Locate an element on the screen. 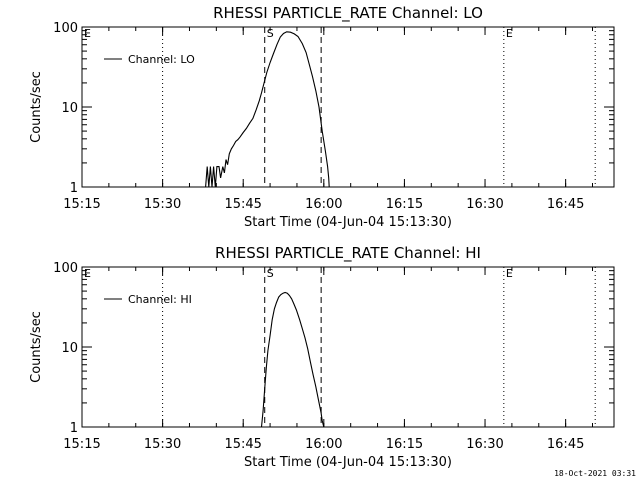  panel-lo-xtick-label: 15:45 is located at coordinates (242, 204).